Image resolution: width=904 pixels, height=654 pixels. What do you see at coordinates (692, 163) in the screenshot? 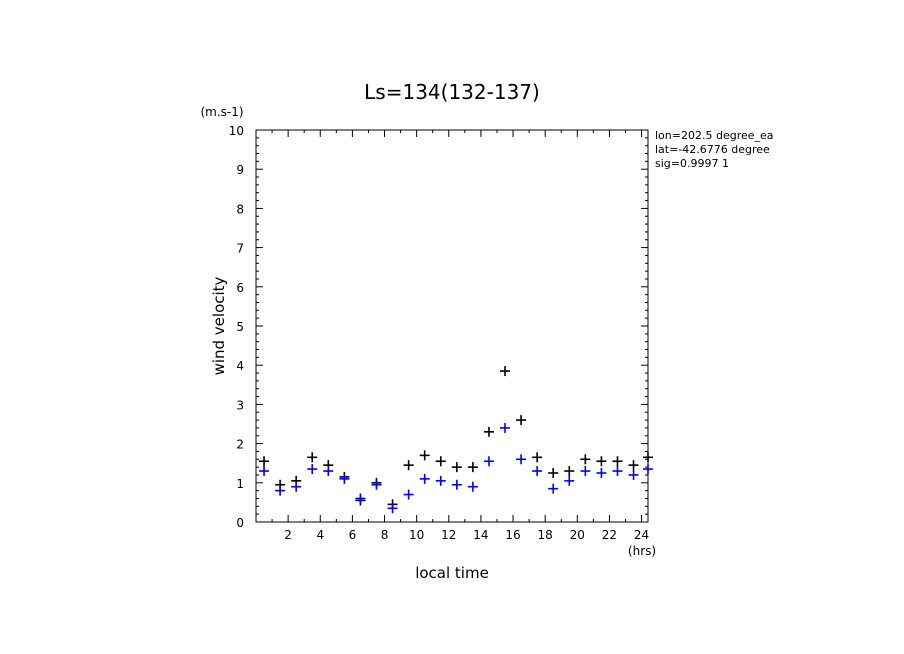
I see `info-sig: sig=0.9997 1` at bounding box center [692, 163].